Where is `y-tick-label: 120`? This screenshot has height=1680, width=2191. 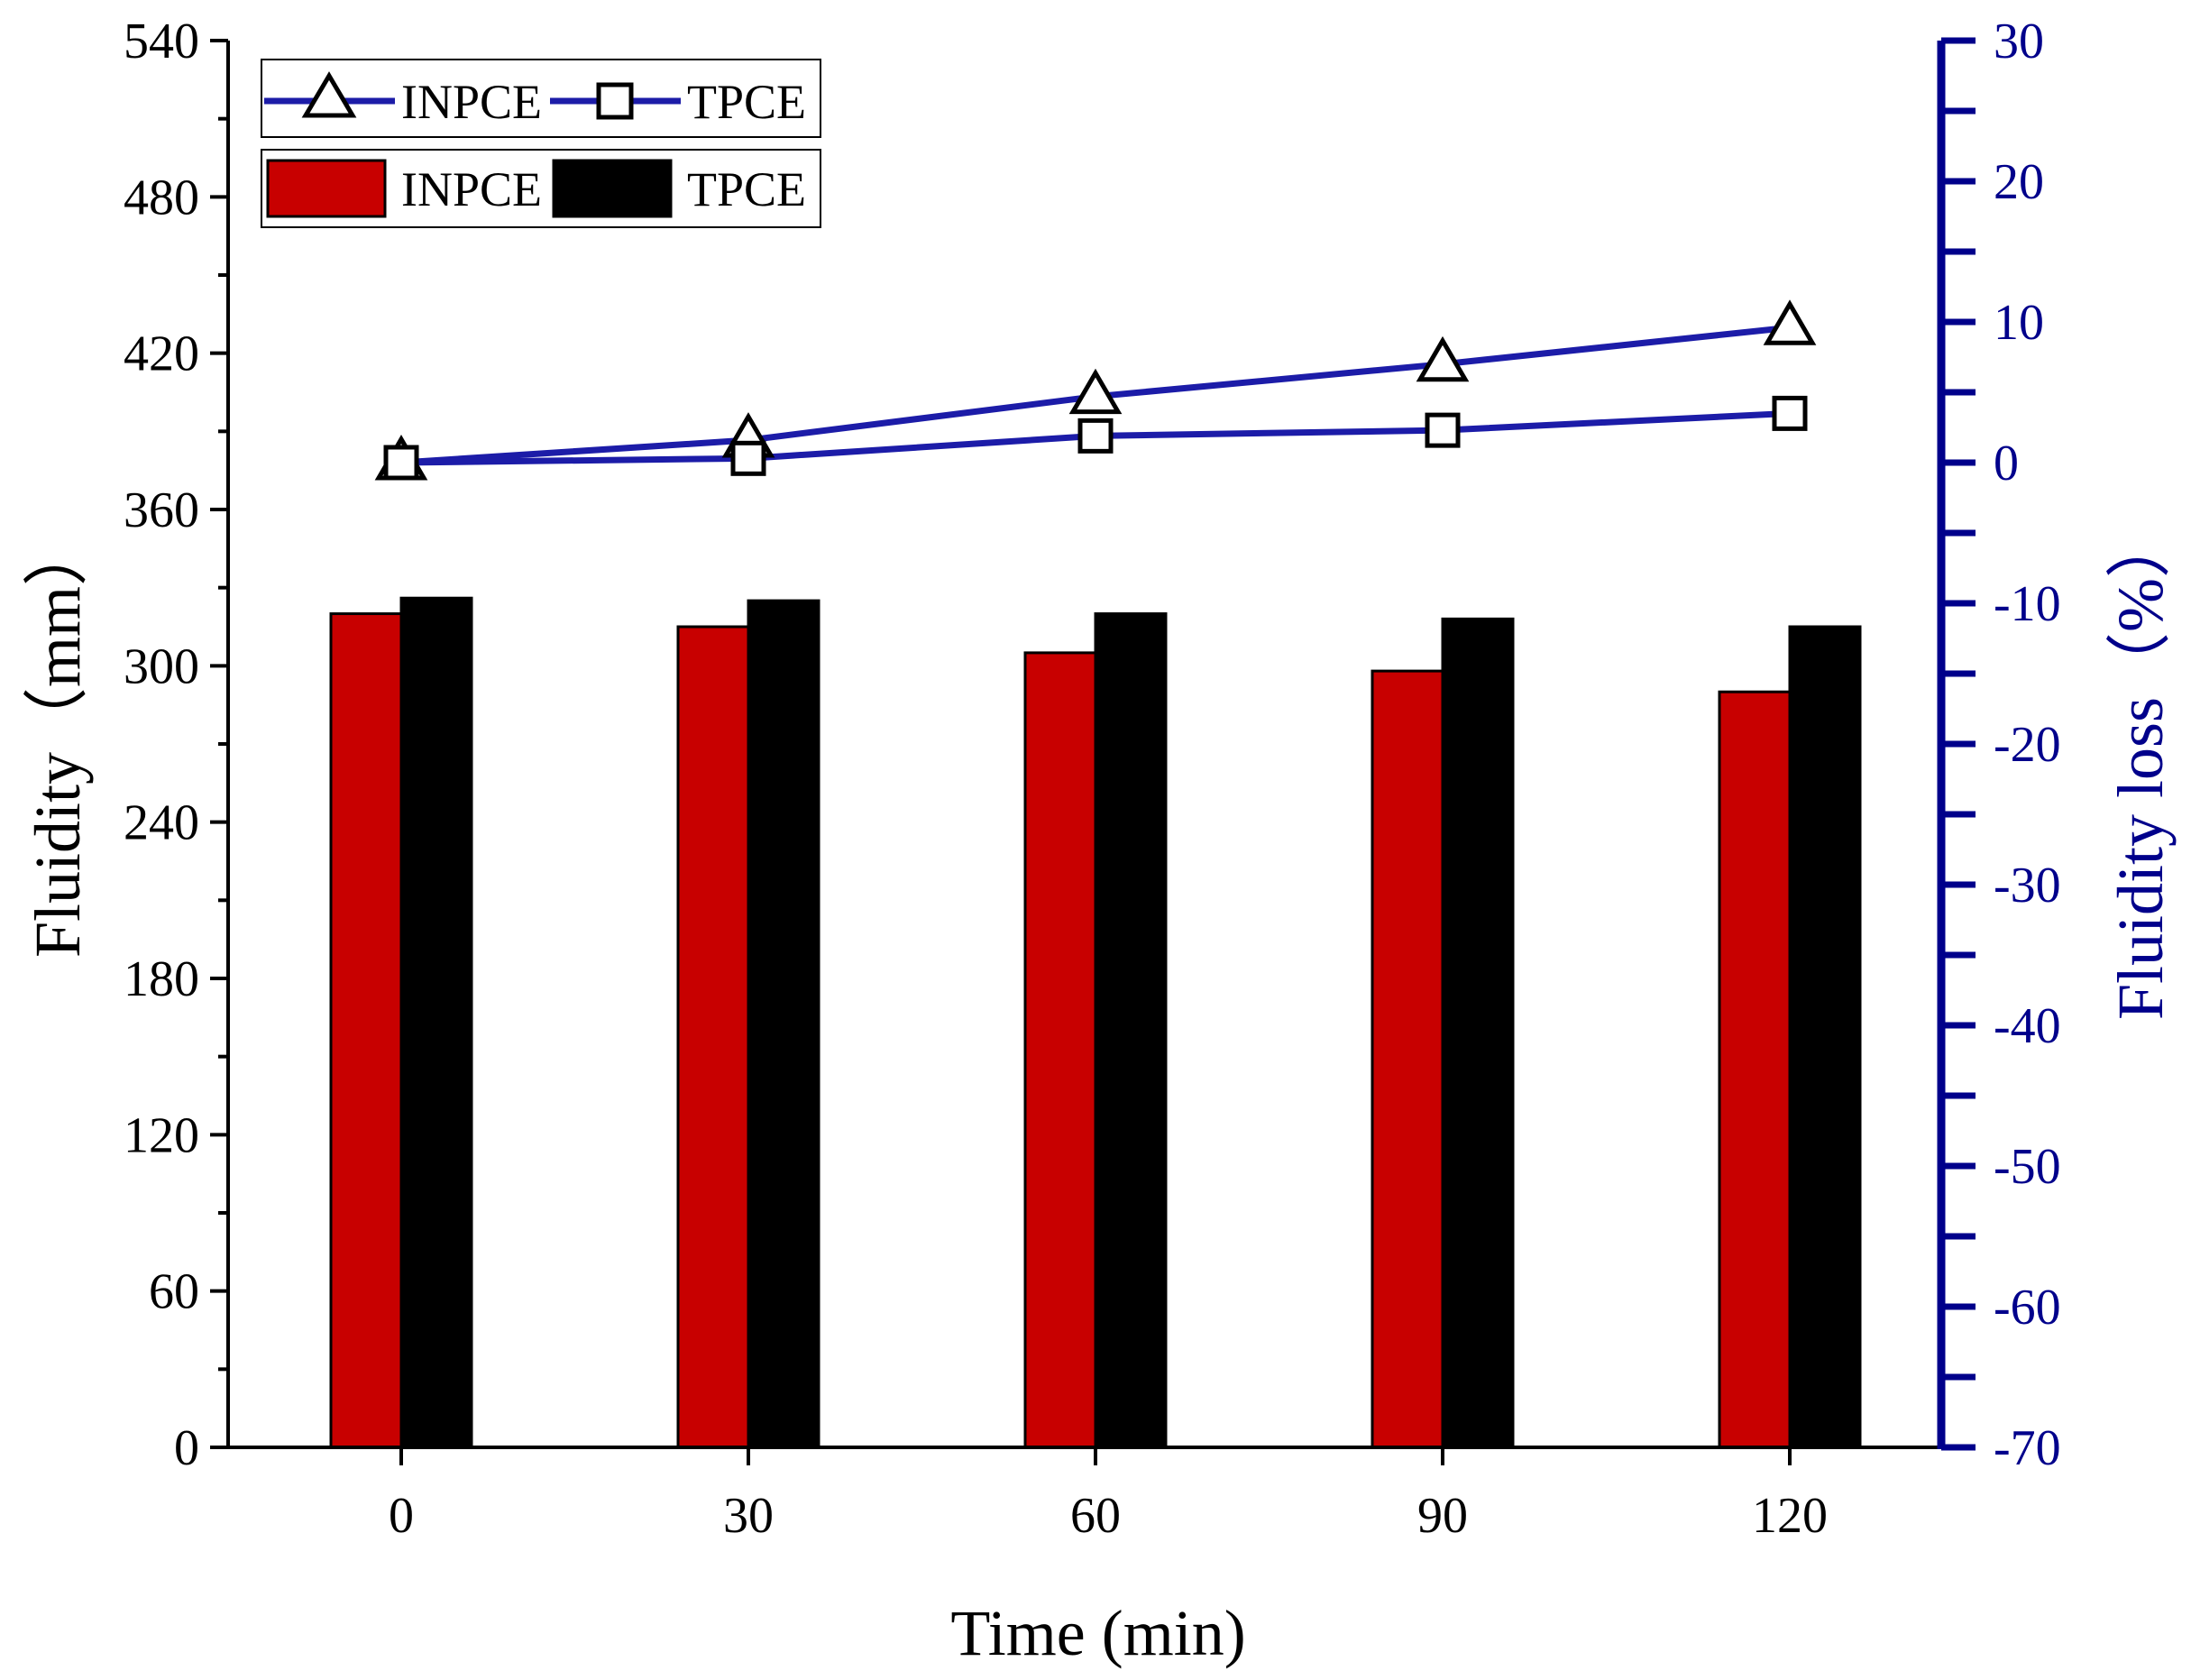 y-tick-label: 120 is located at coordinates (161, 1135).